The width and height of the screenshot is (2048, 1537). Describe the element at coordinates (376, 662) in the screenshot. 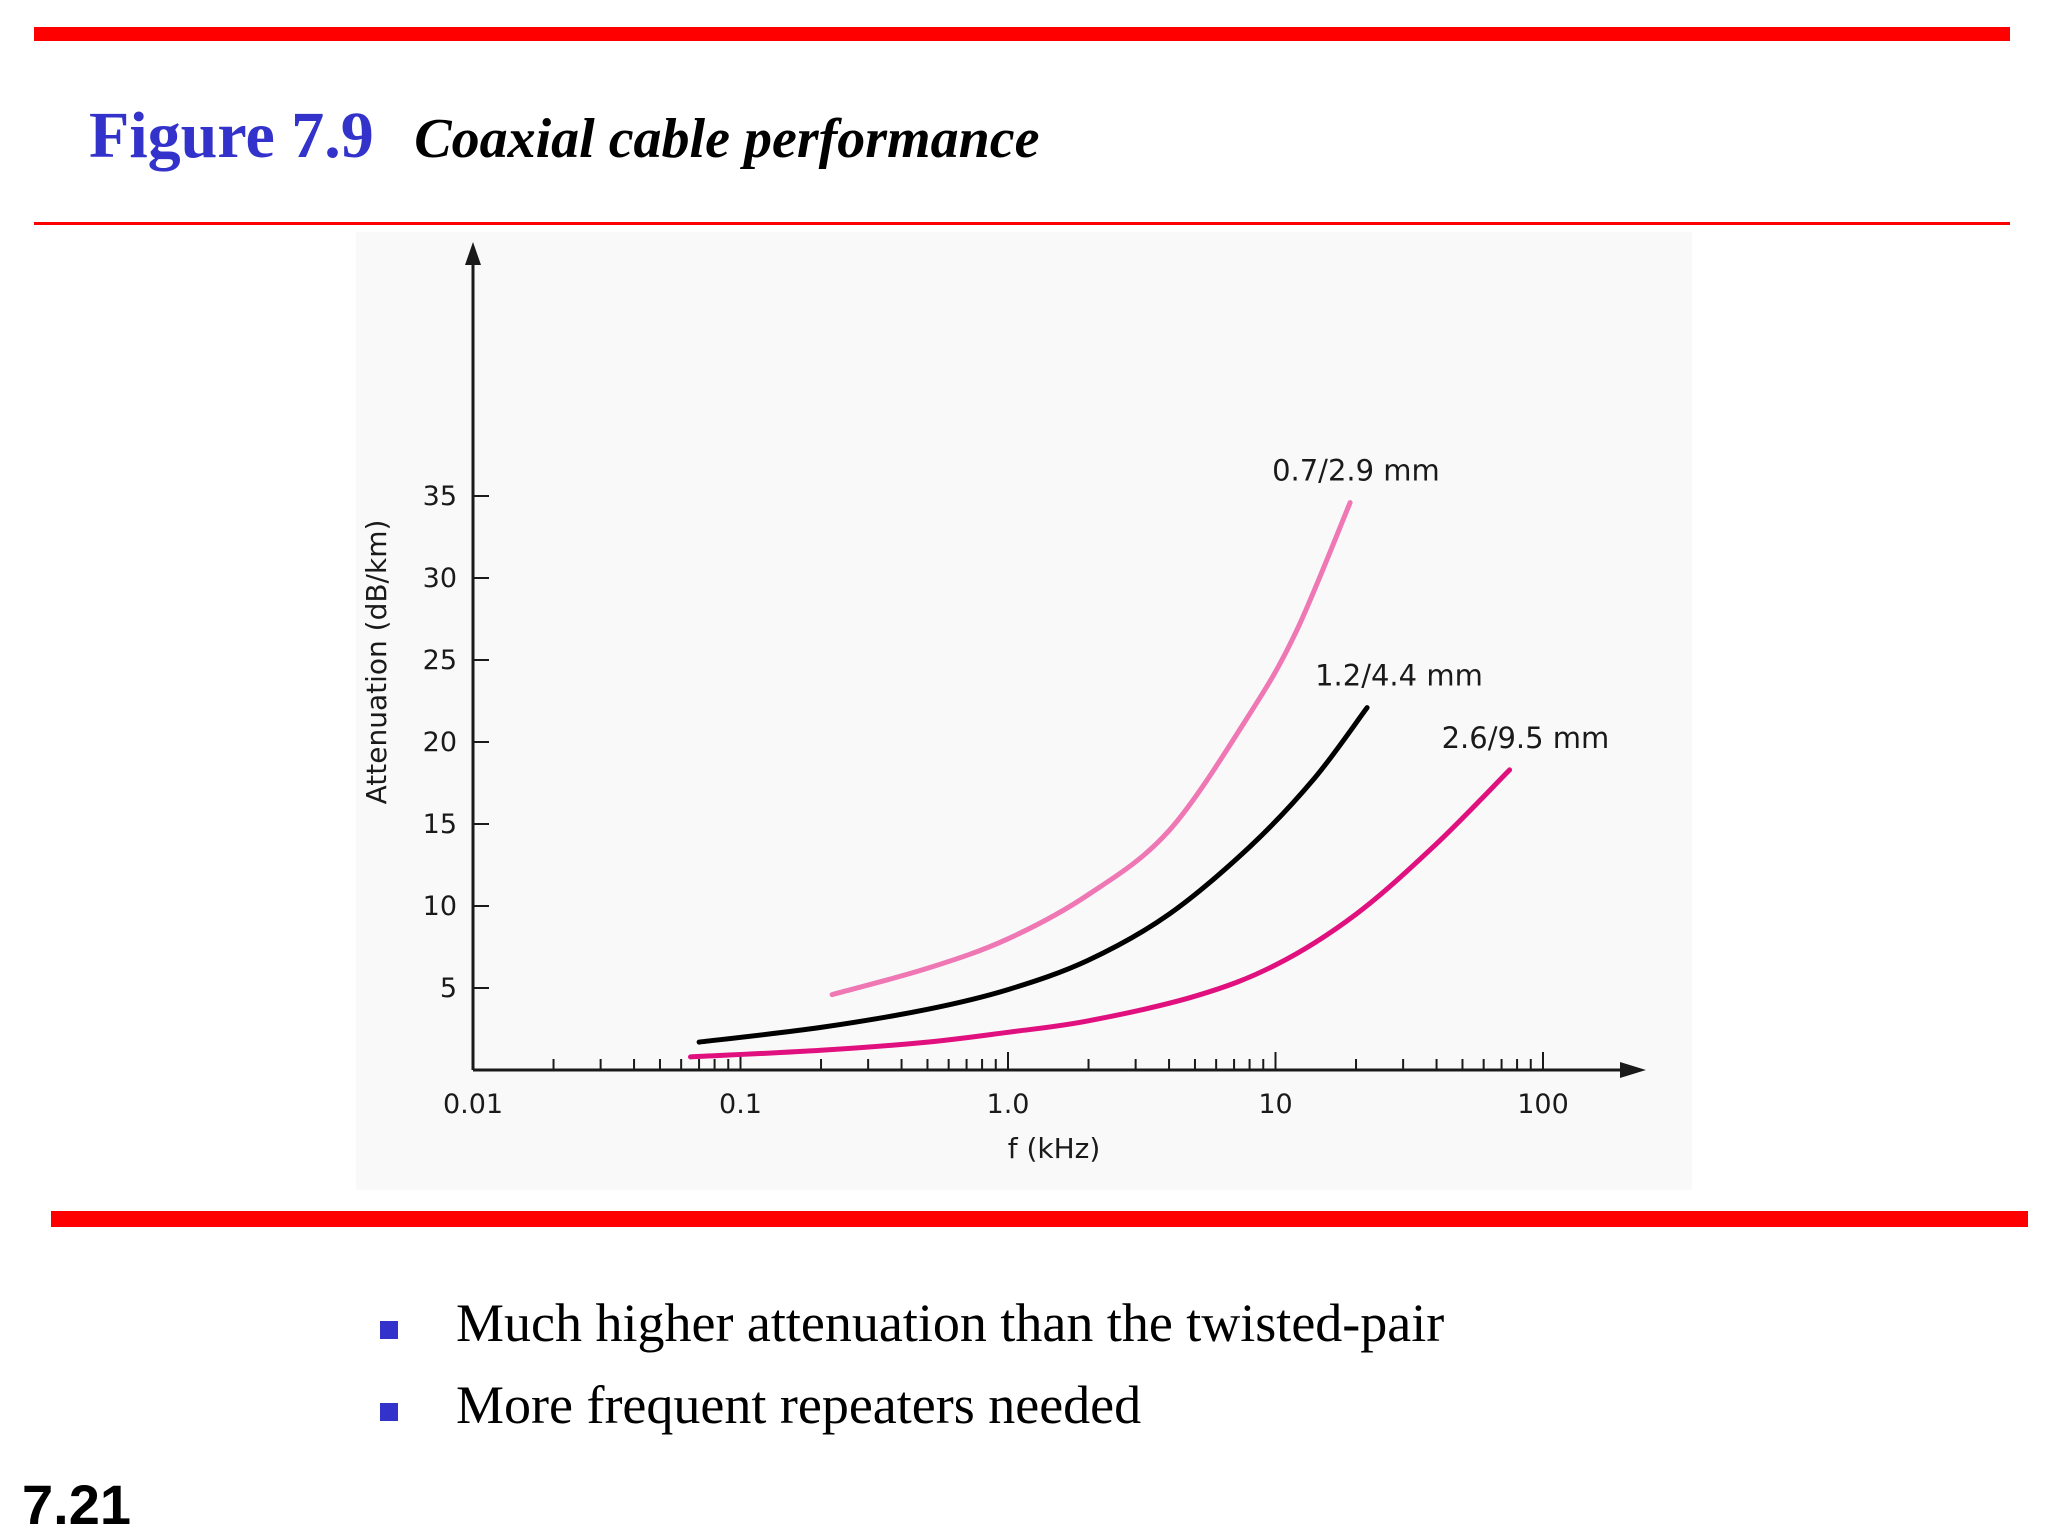

I see `y-axis-title: Attenuation (dB/km)` at that location.